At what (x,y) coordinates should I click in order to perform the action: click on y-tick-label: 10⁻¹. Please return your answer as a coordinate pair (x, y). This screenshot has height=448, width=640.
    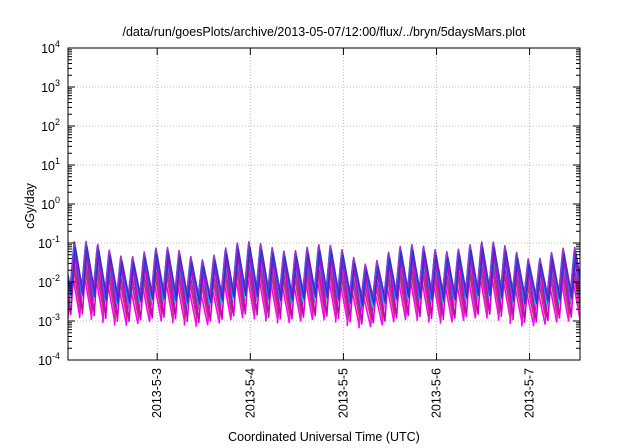
    Looking at the image, I should click on (49, 242).